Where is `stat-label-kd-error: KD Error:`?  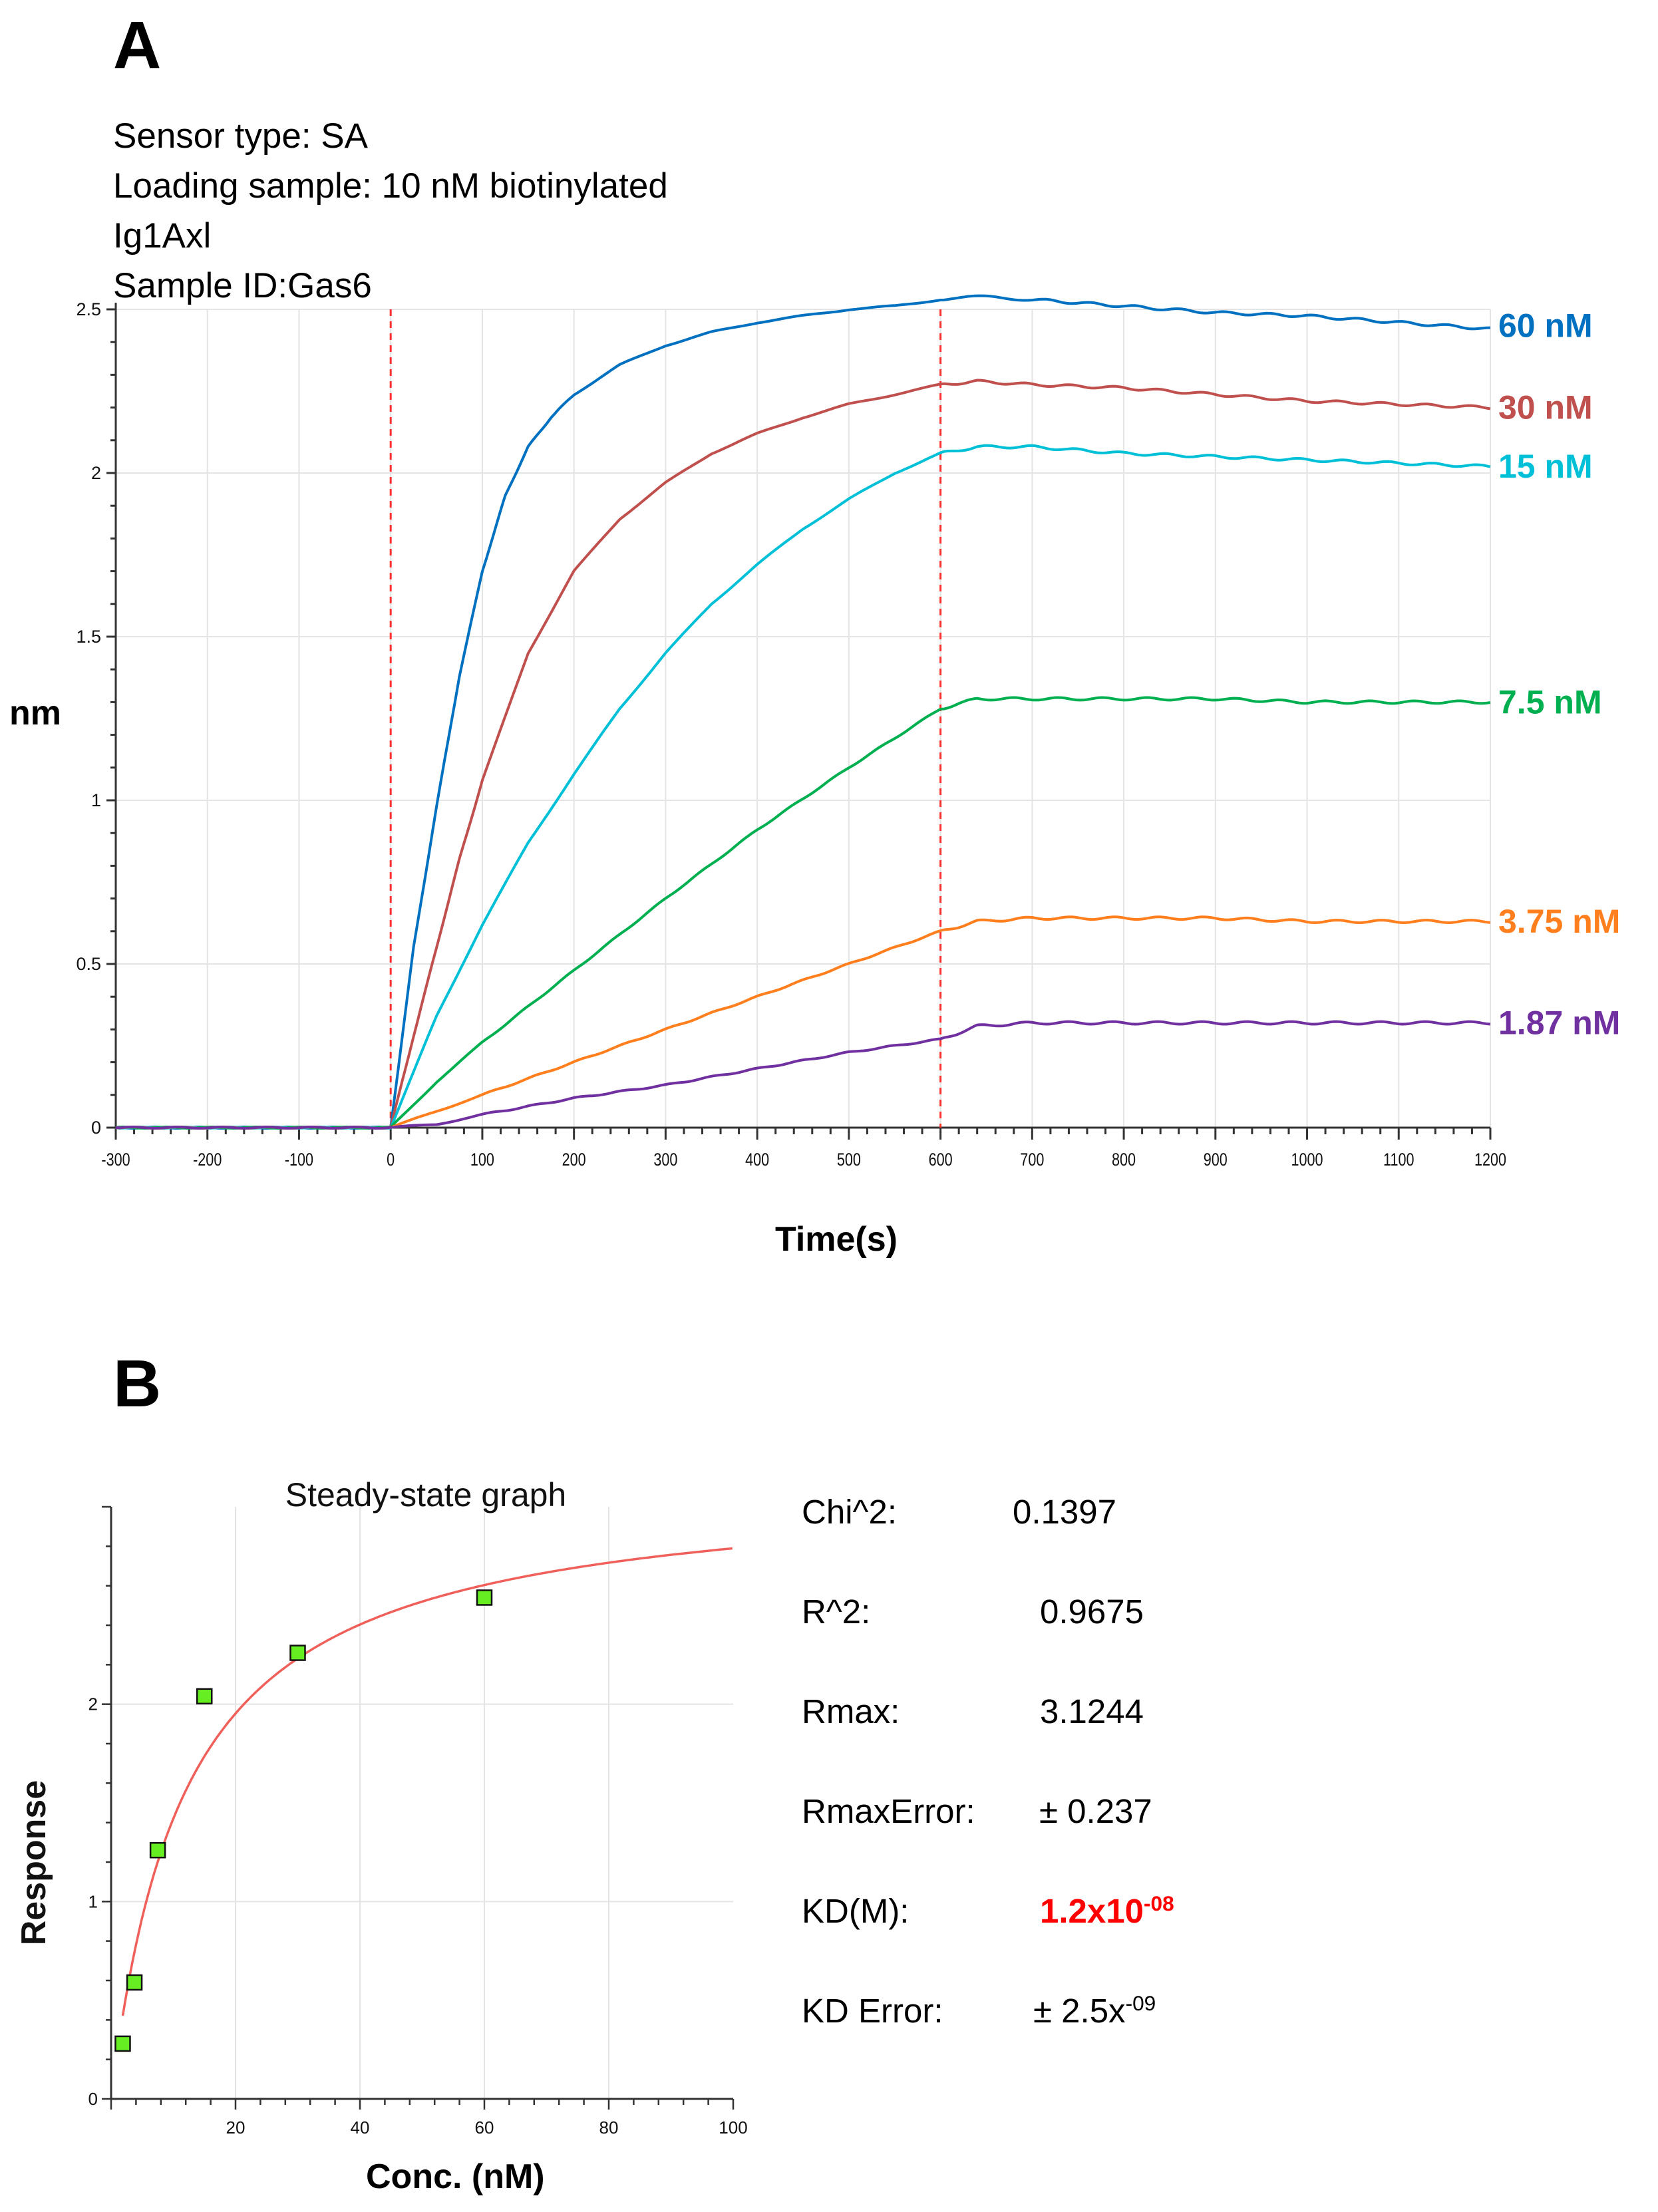
stat-label-kd-error: KD Error: is located at coordinates (872, 2011).